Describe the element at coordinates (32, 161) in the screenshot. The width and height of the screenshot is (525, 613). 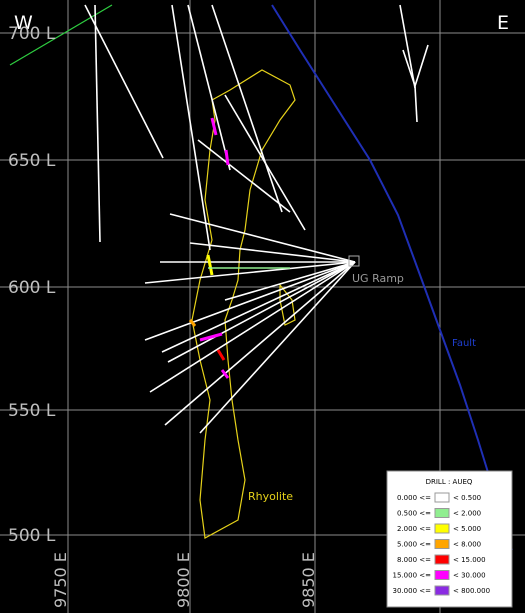
I see `level-label: 650 L` at that location.